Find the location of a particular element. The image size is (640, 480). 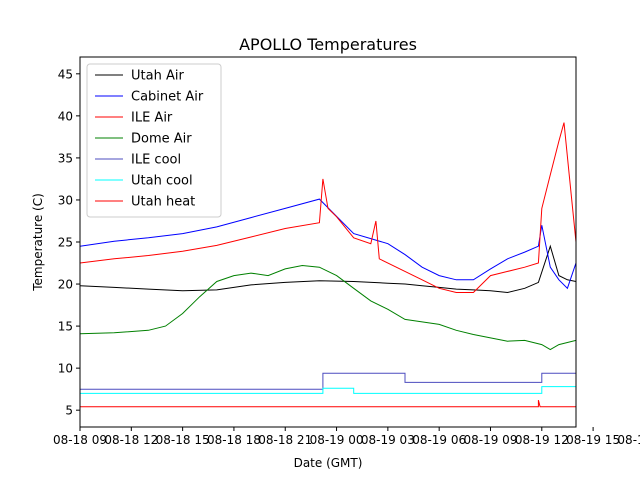

x-tick-label: 08-19 18 is located at coordinates (628, 440).